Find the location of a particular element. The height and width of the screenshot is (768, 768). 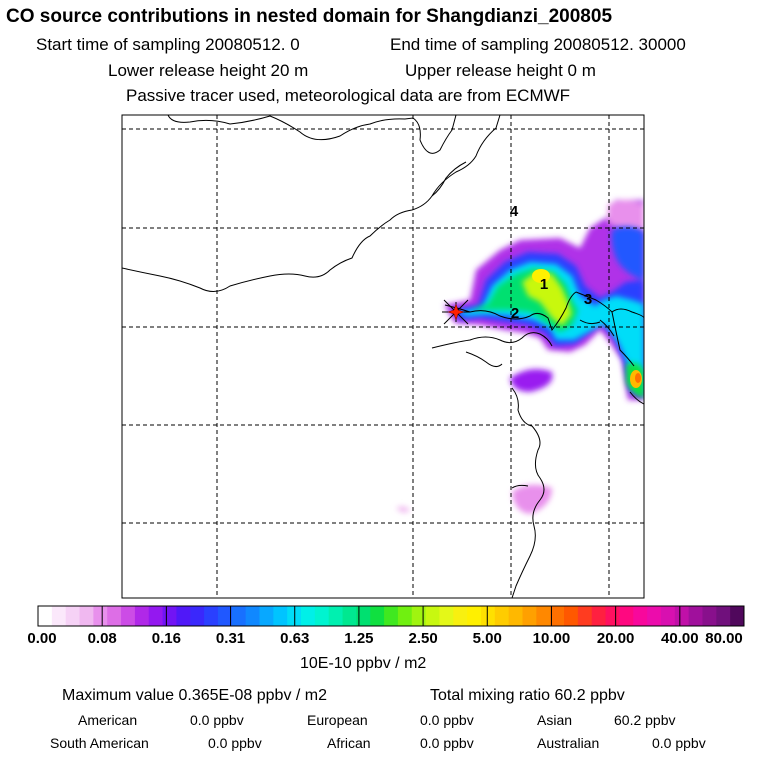

colorbar-tick-label: 0.08 is located at coordinates (102, 638).